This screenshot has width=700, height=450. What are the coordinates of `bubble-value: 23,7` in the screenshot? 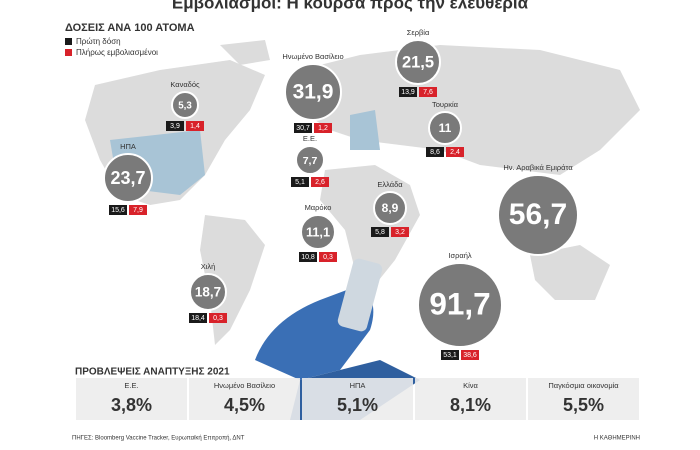 It's located at (127, 178).